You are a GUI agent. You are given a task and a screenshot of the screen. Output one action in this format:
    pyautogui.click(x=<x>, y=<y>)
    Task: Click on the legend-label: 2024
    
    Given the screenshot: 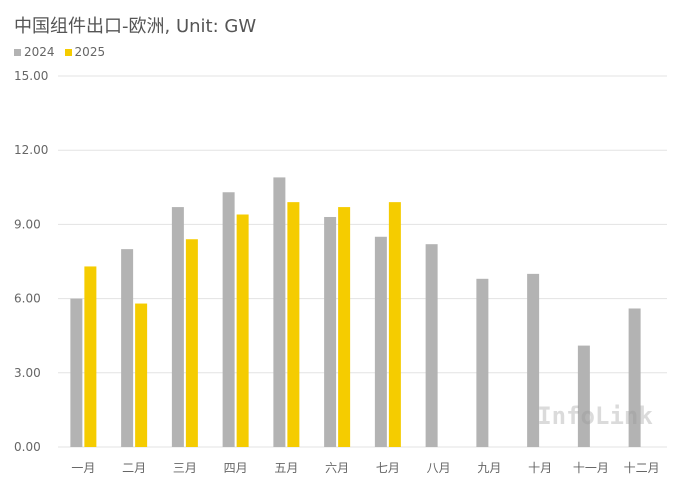 What is the action you would take?
    pyautogui.click(x=39, y=52)
    